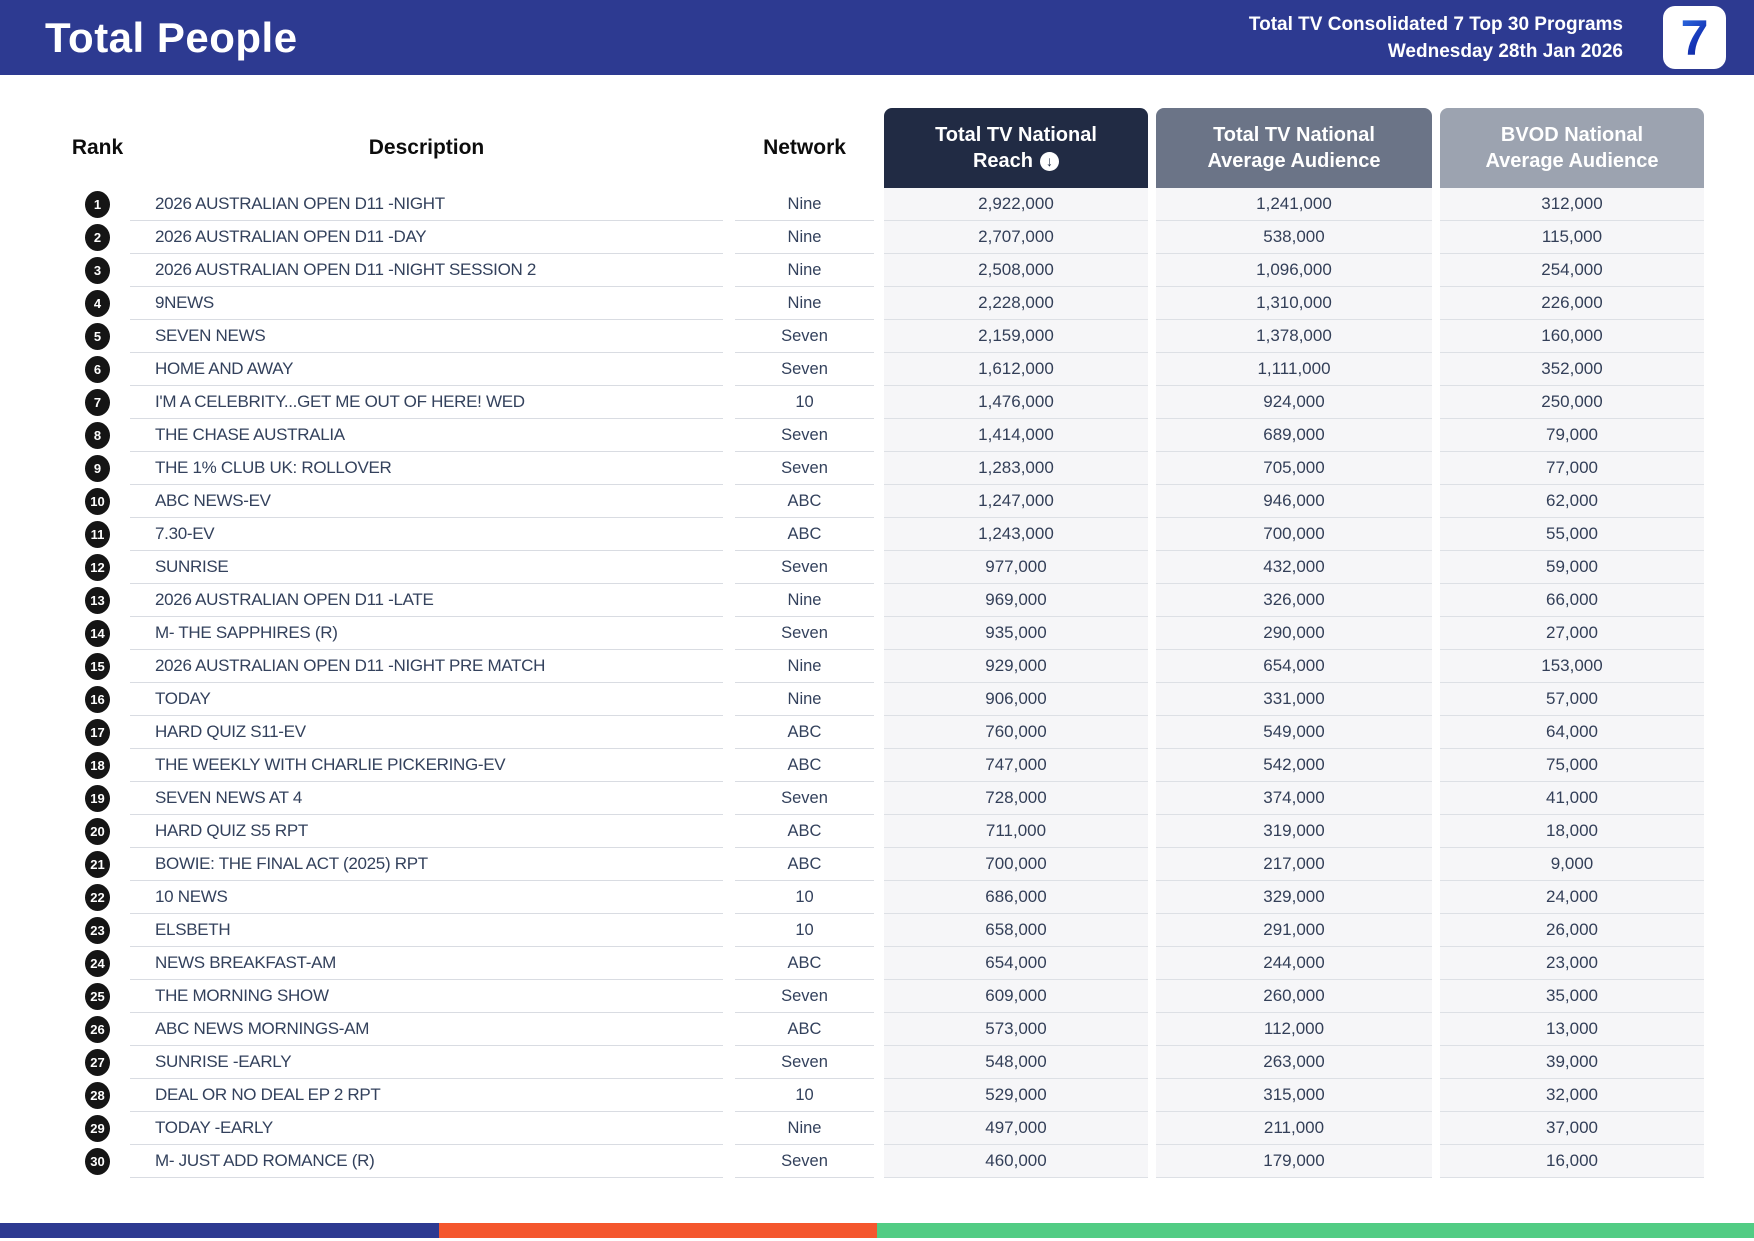  What do you see at coordinates (426, 897) in the screenshot?
I see `program-description-cell: 10 NEWS` at bounding box center [426, 897].